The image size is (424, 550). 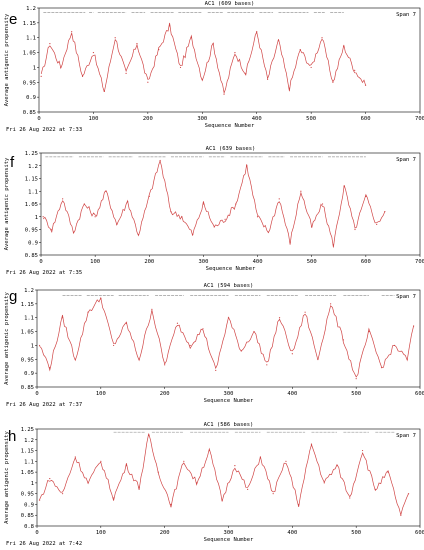 I want to click on timestamp: Fri 26 Aug 2022 at 7:42, so click(x=44, y=544).